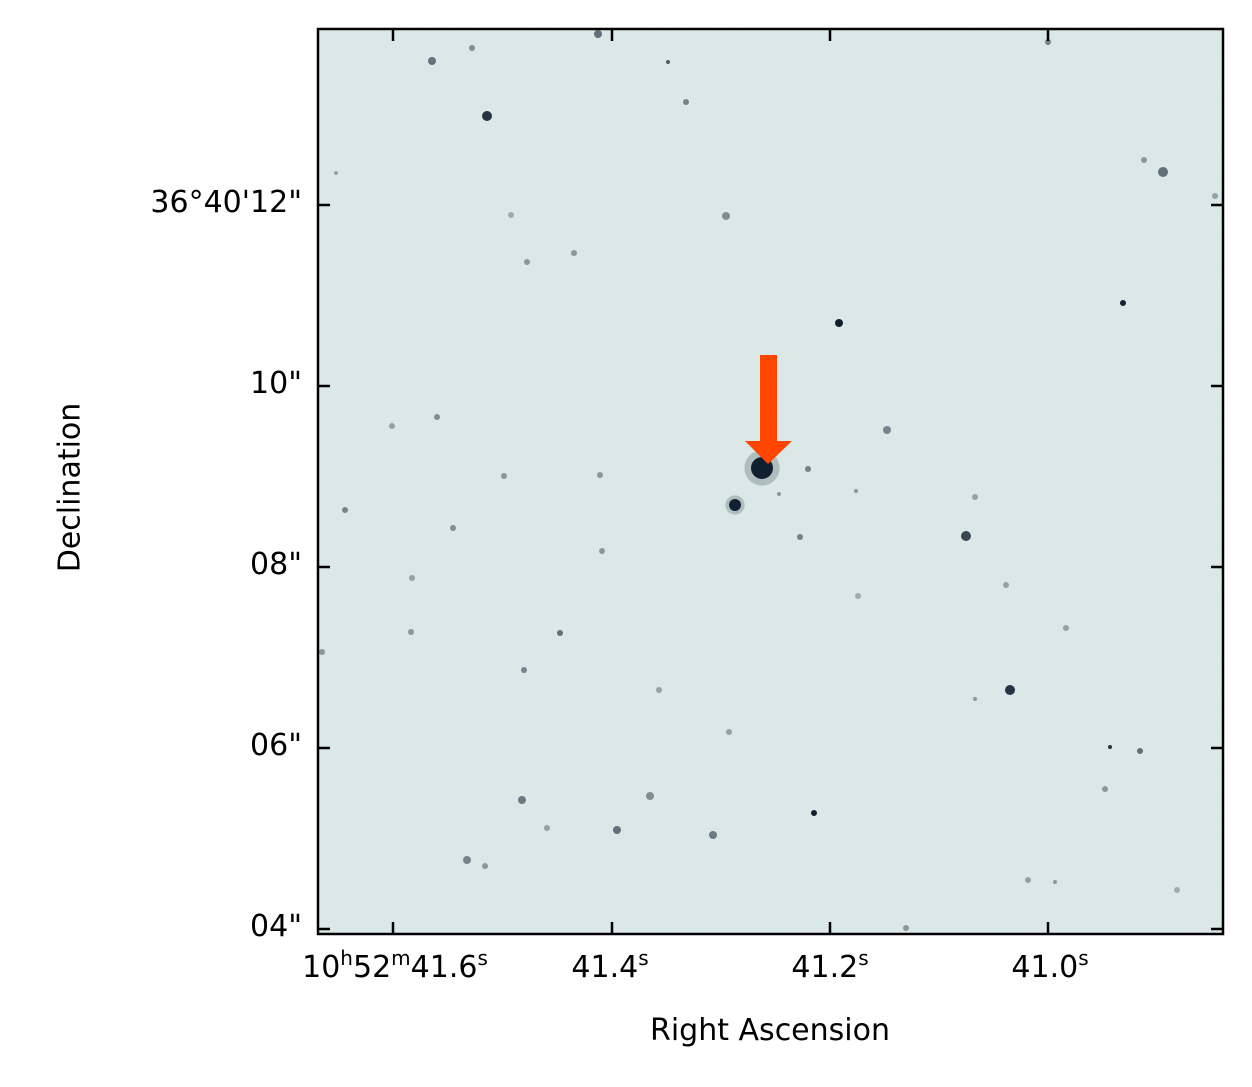 The image size is (1252, 1087). I want to click on ytick-label-1: 36°40'12", so click(226, 202).